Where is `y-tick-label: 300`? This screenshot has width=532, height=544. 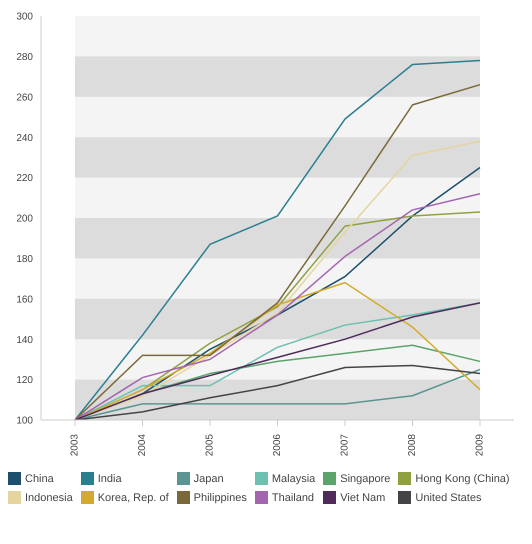
y-tick-label: 300 is located at coordinates (25, 17).